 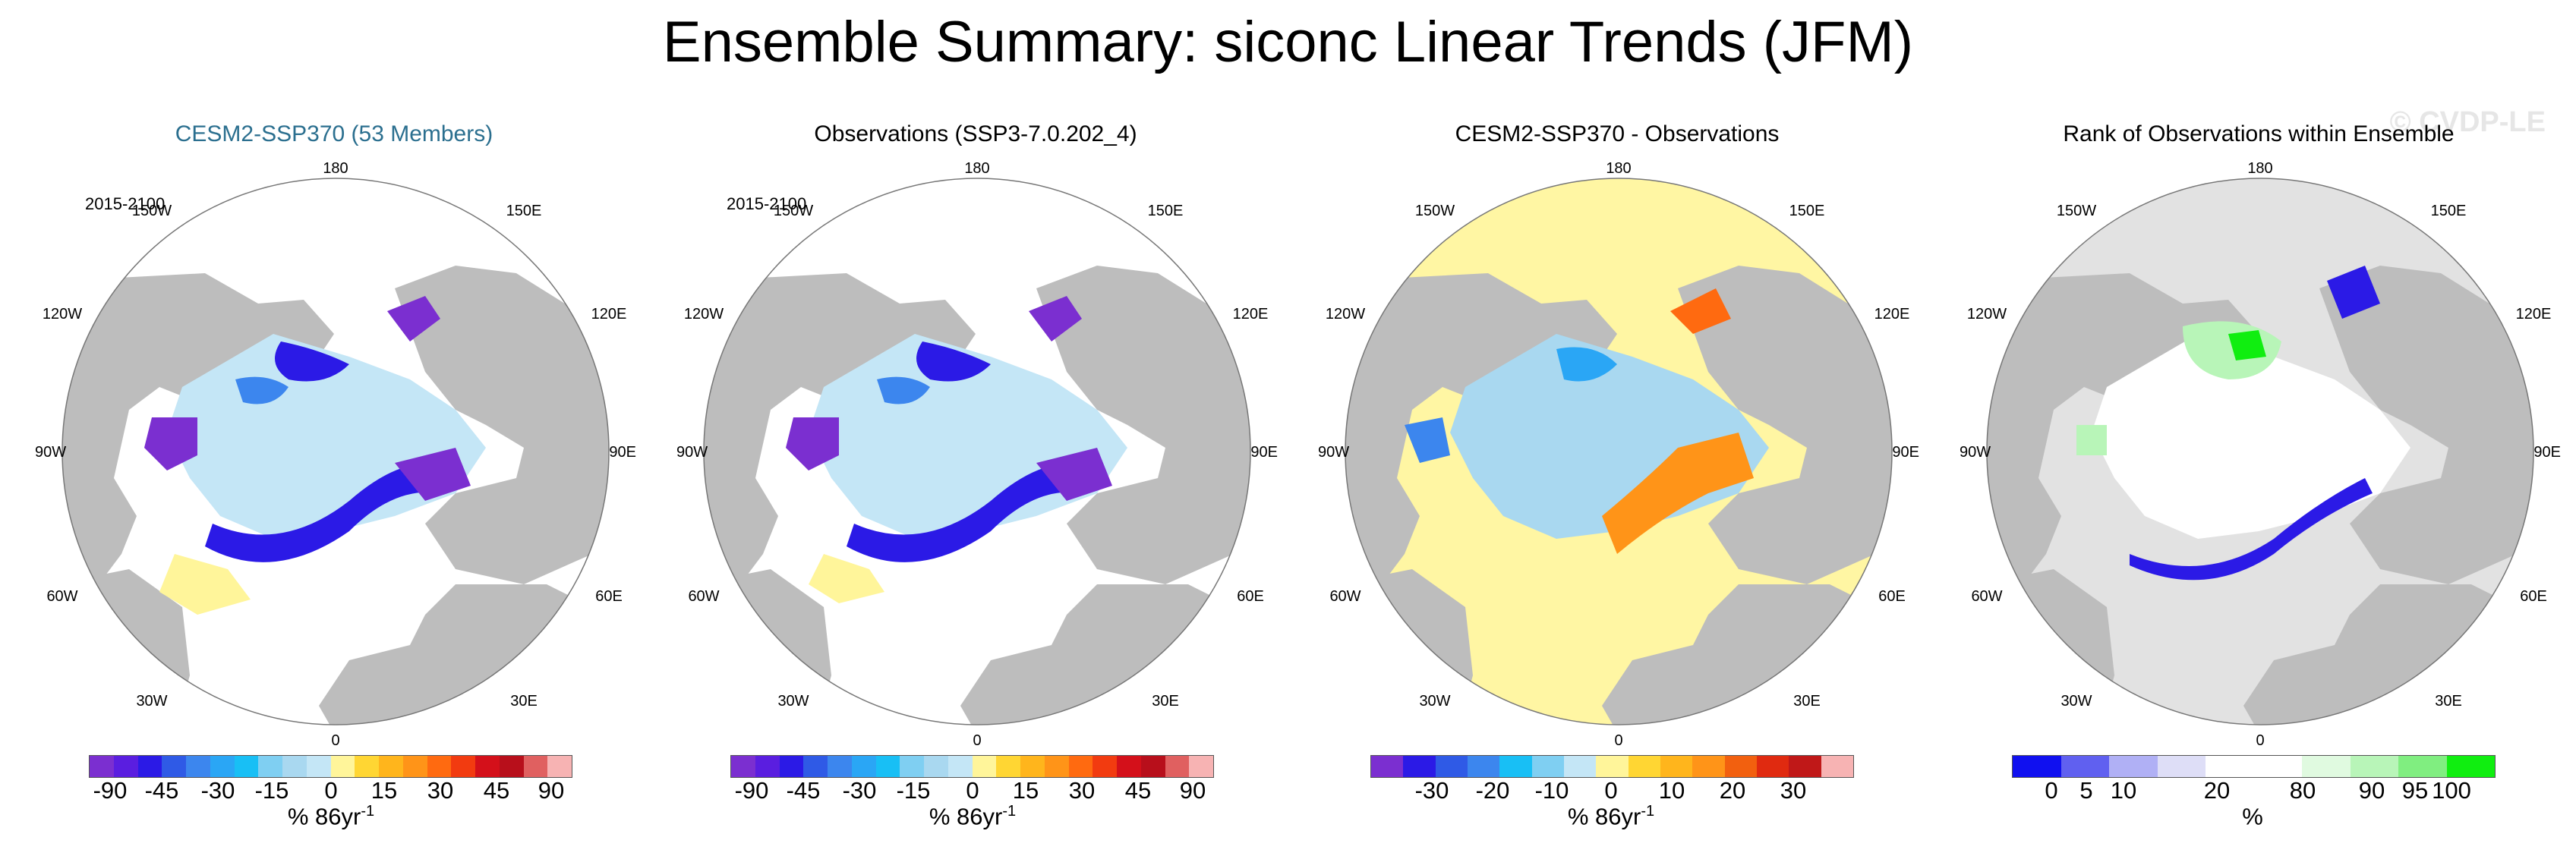 I want to click on lon-label: 120W, so click(x=62, y=314).